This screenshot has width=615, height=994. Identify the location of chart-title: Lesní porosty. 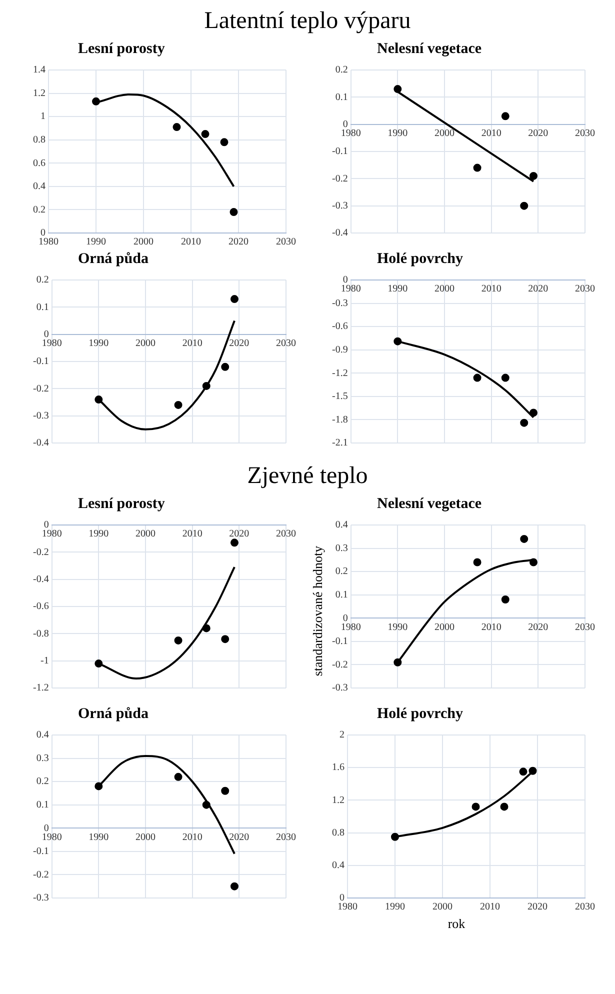
(121, 505).